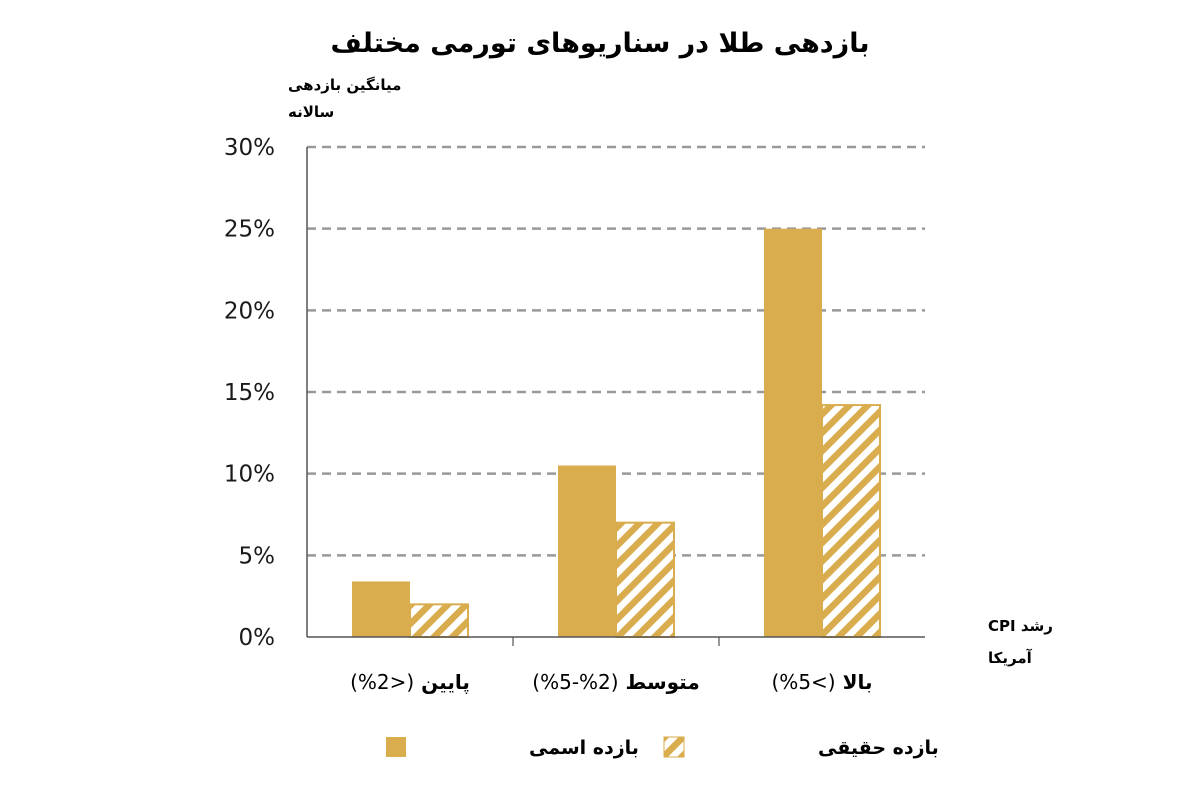  I want to click on y-ticks: 0% 5% 10% 15% 20% 25% 30%, so click(249, 393).